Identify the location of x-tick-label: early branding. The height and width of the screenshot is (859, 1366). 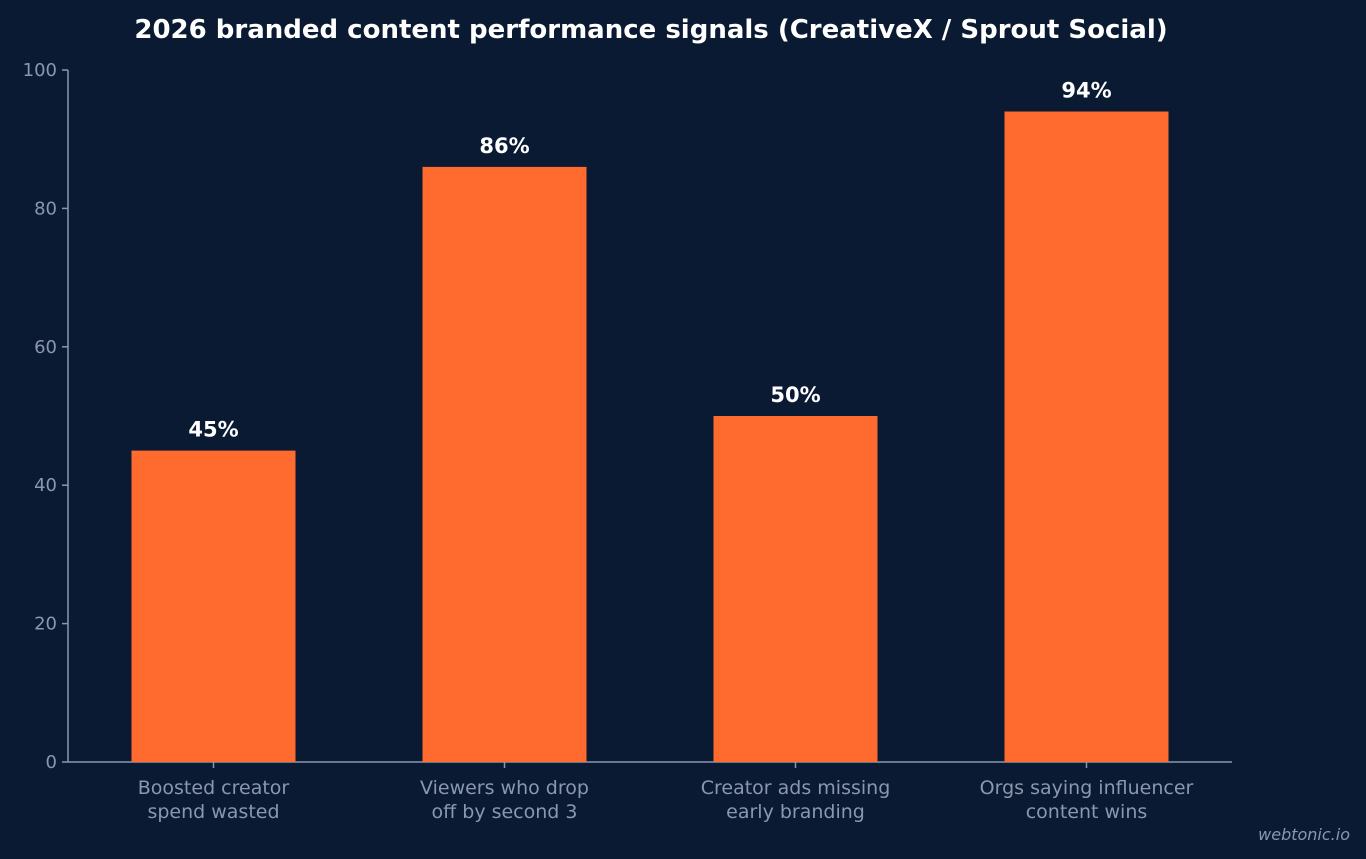
(795, 812).